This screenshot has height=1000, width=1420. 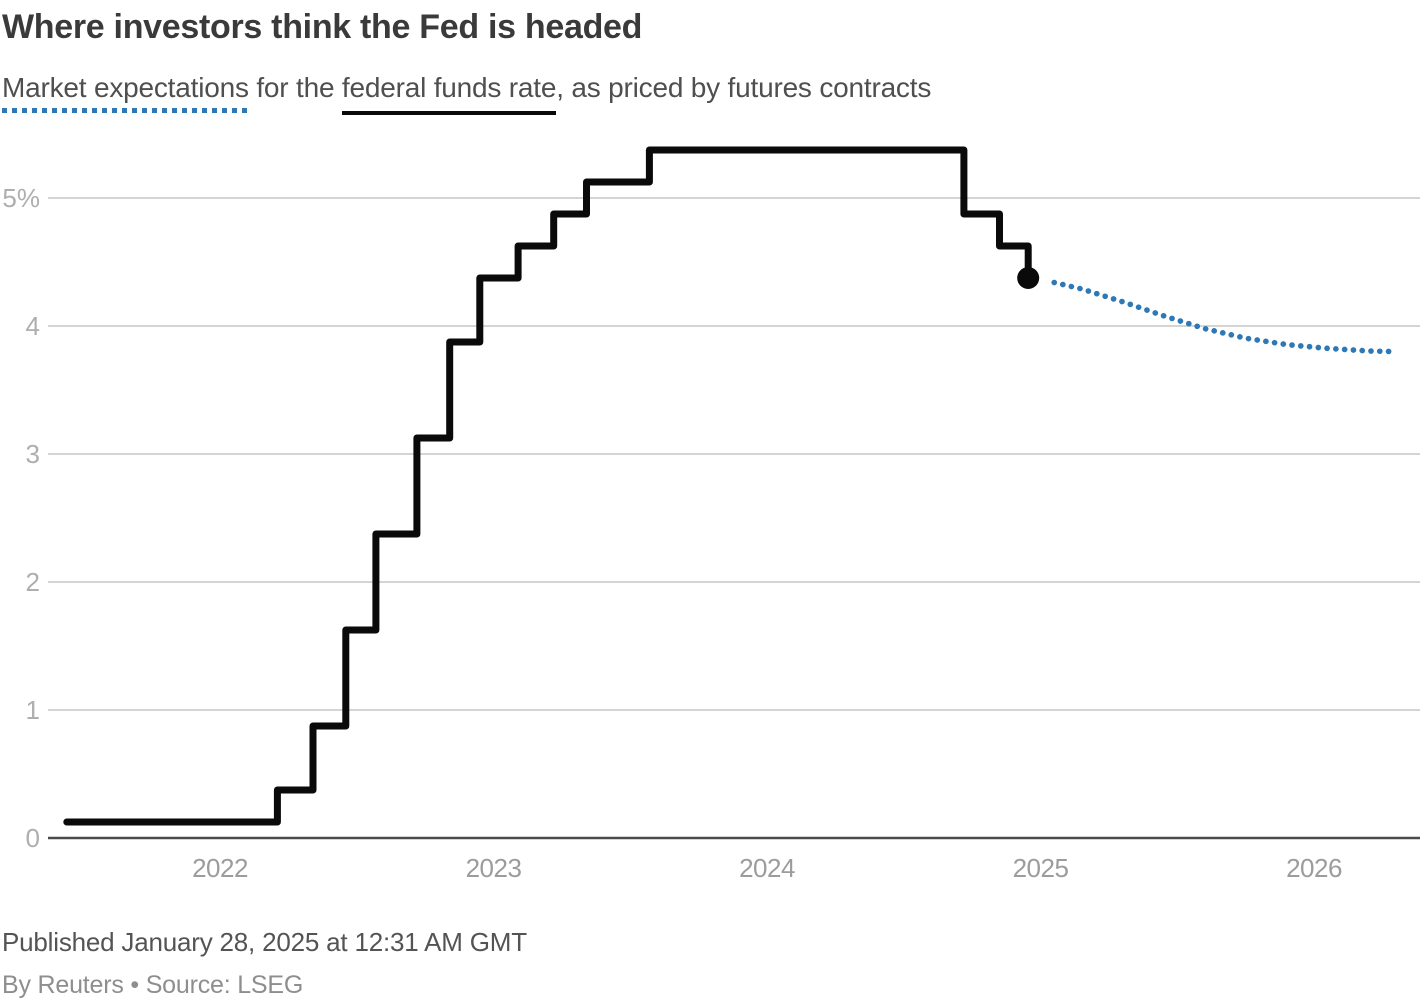 I want to click on futures-expectations-dotted-line, so click(x=1225, y=317).